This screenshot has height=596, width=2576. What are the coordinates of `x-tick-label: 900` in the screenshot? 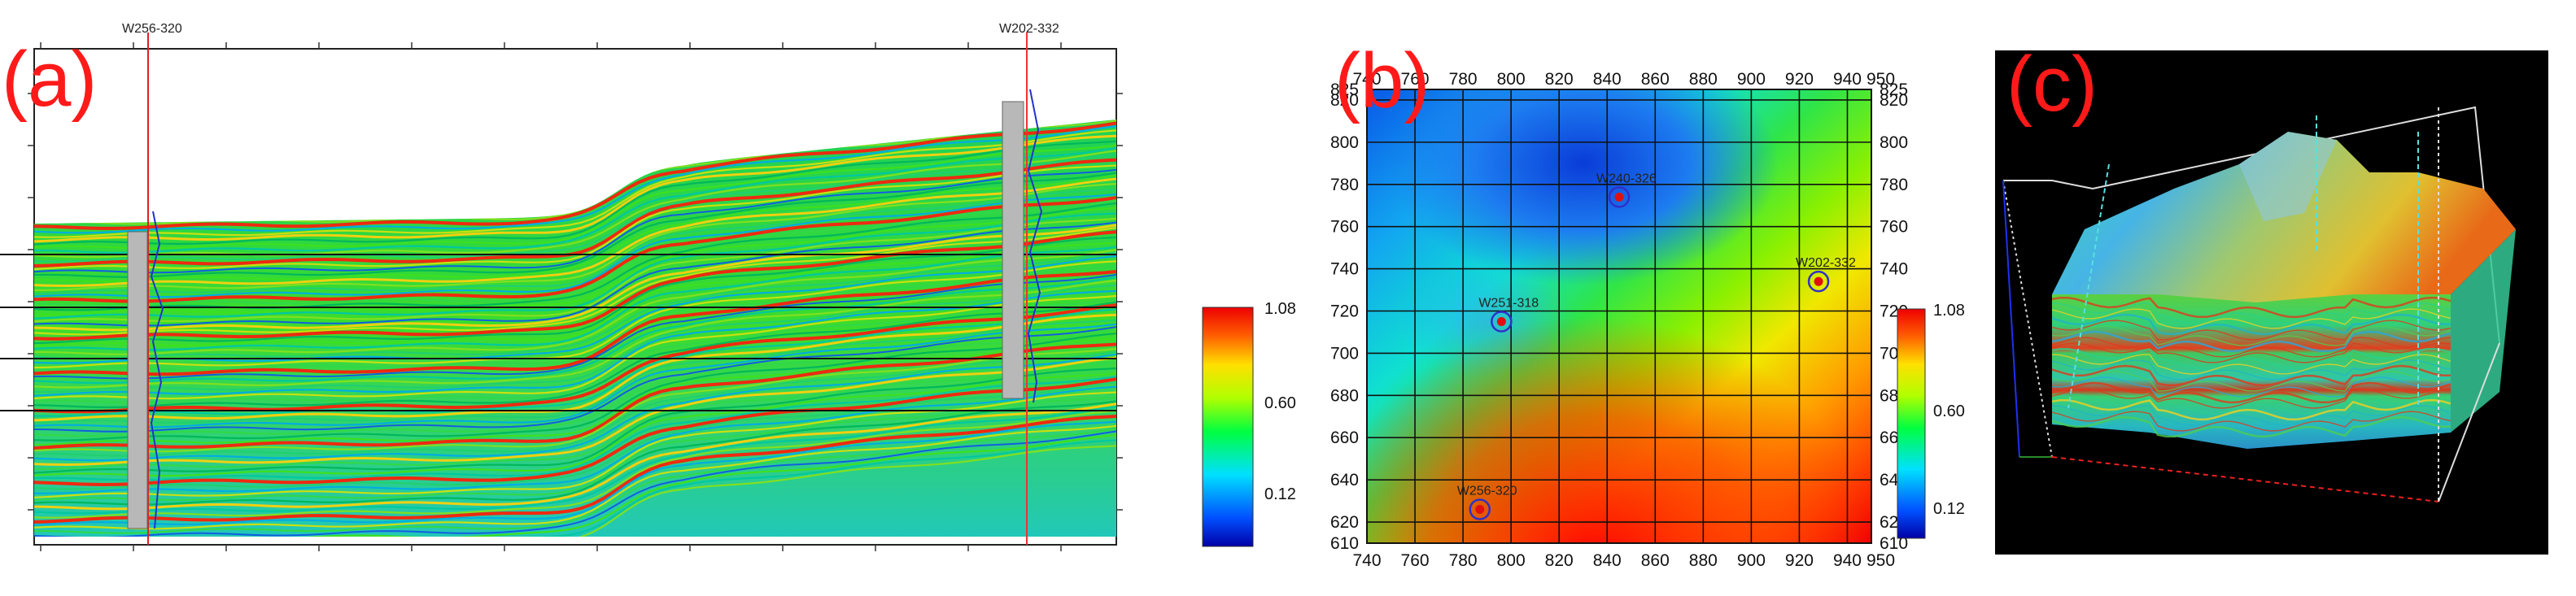 It's located at (1751, 560).